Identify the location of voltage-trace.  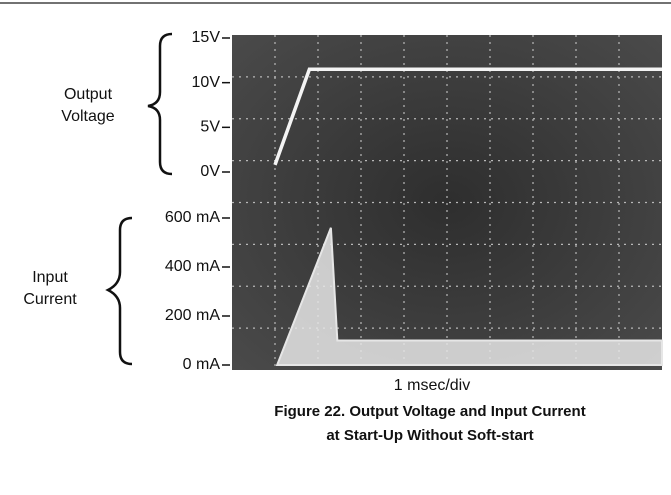
(467, 116).